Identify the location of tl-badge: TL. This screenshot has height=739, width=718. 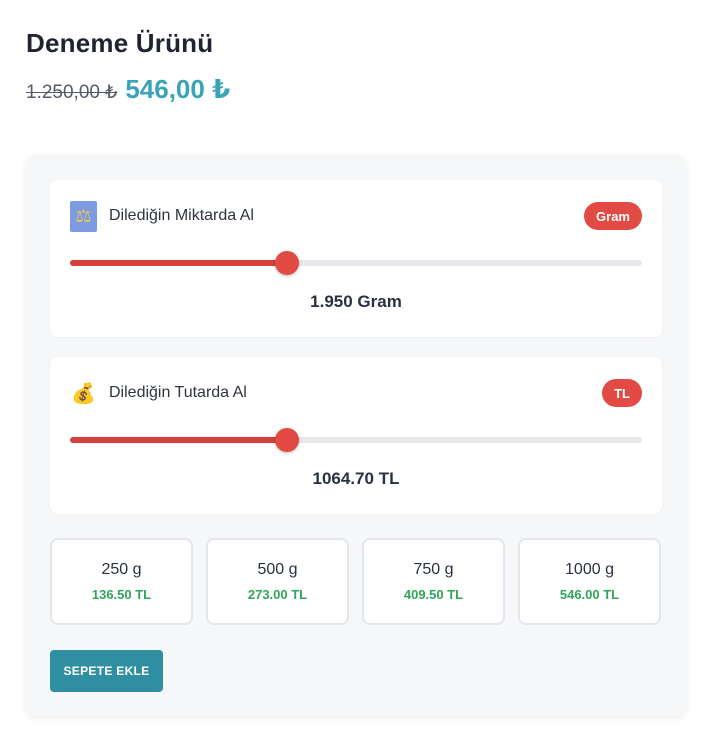
(622, 393).